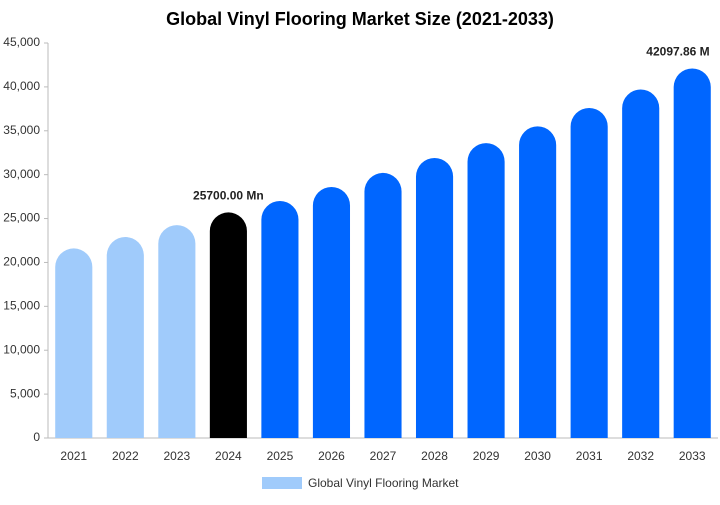  I want to click on x-tick-label: 2033, so click(692, 456).